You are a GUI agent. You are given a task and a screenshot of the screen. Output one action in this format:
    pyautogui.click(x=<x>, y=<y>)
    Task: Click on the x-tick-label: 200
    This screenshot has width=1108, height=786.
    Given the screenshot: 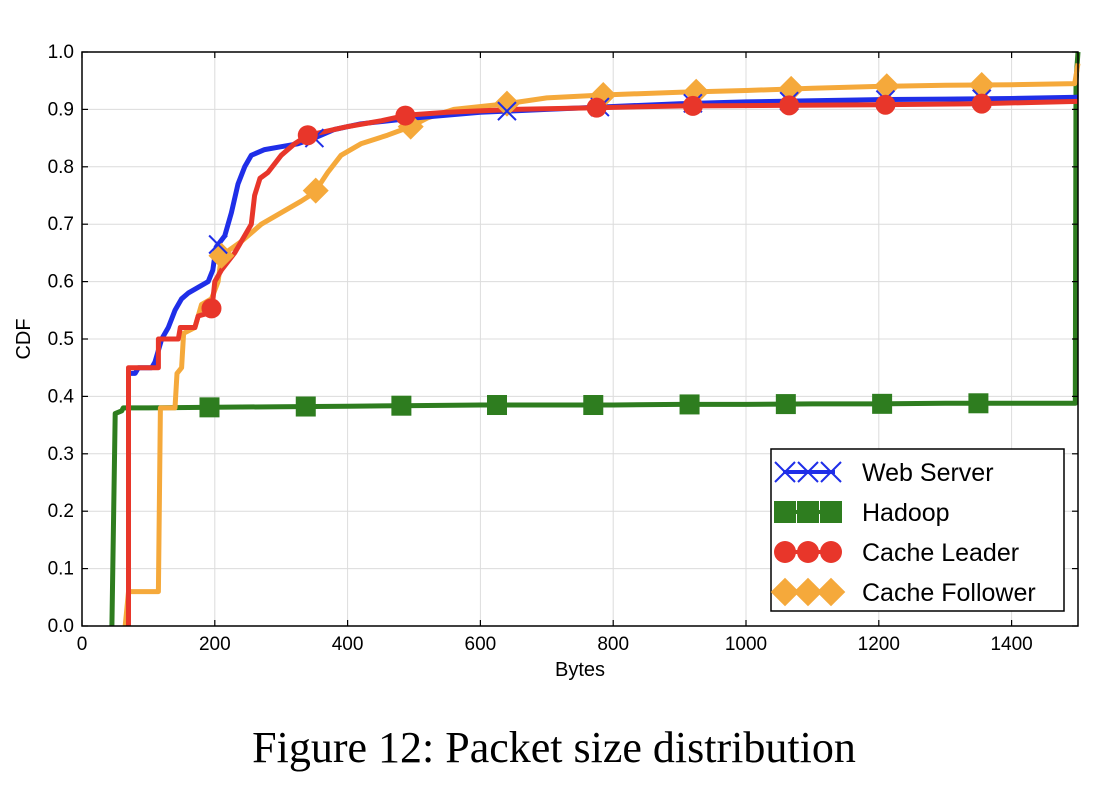 What is the action you would take?
    pyautogui.click(x=215, y=644)
    